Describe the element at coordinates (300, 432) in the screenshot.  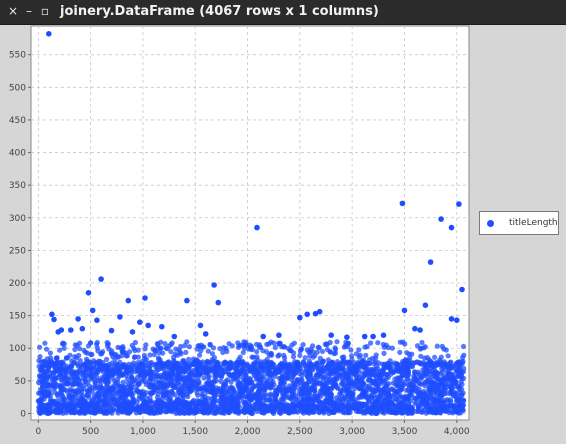
I see `x-tick-label: 2,500` at that location.